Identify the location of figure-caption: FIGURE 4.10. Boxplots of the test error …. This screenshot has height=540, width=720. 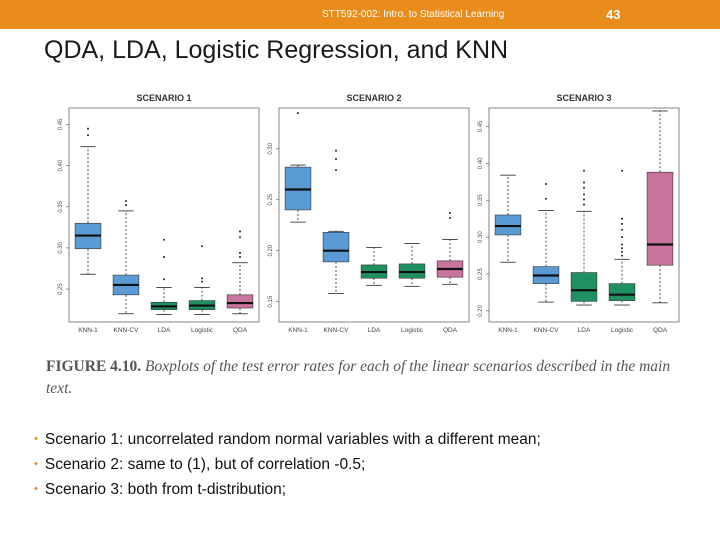
(371, 378).